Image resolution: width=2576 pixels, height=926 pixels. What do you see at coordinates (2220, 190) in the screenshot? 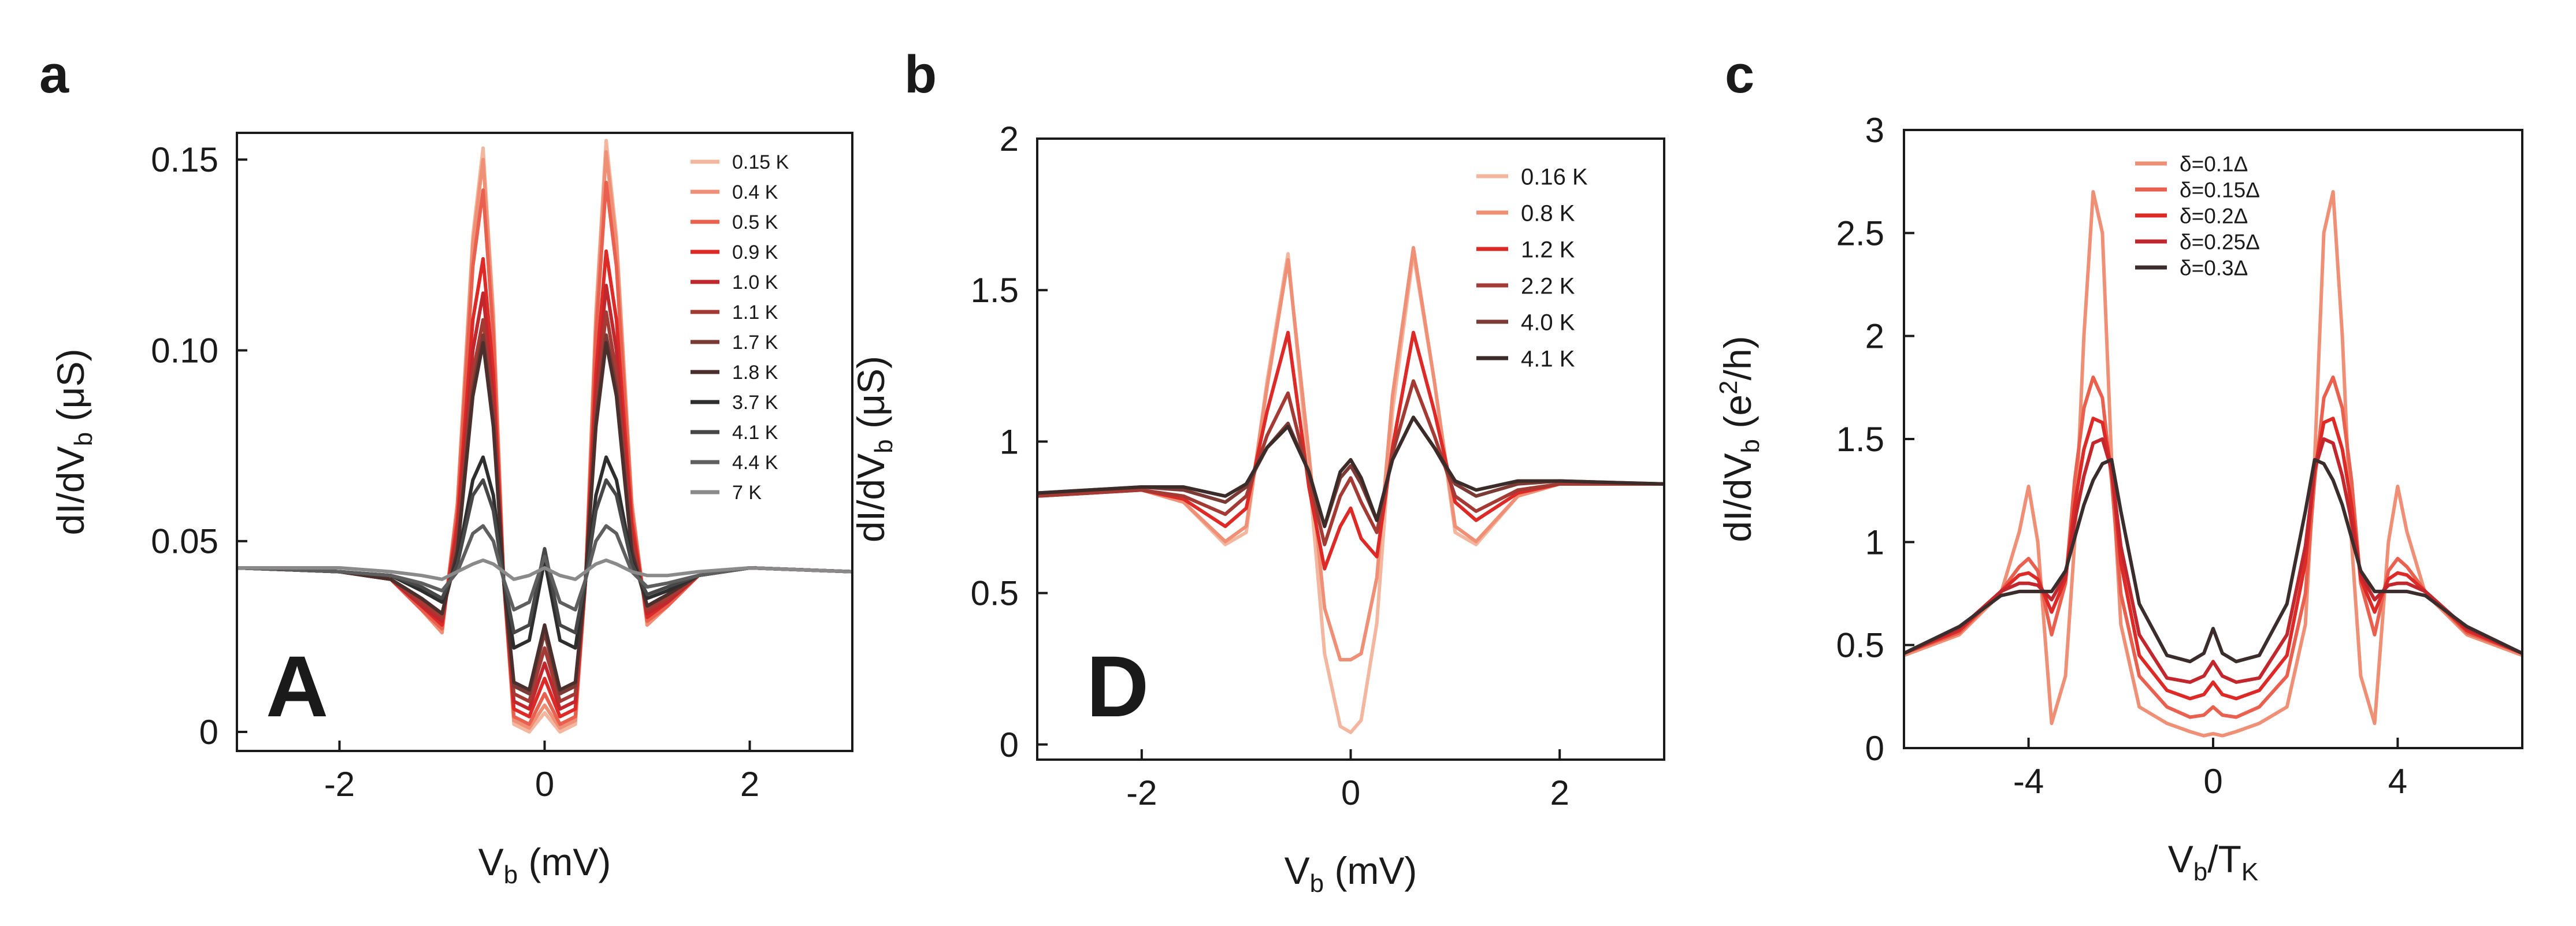
I see `legend-entry: δ=0.15Δ` at bounding box center [2220, 190].